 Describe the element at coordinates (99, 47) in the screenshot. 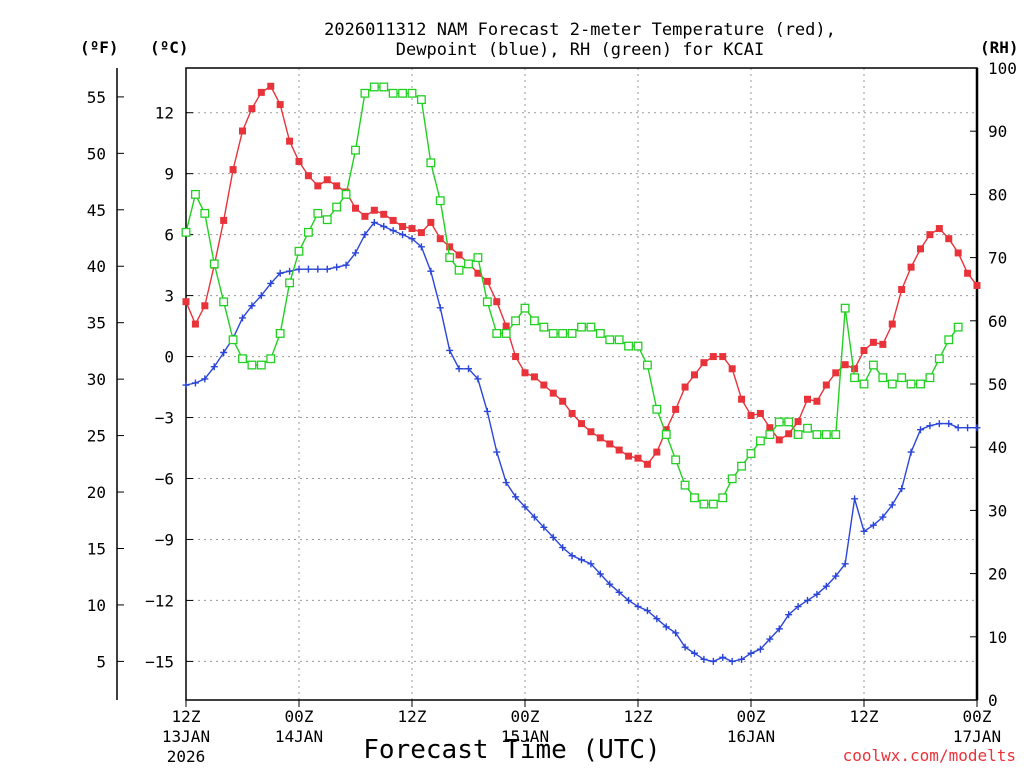

I see `fahrenheit-unit-label: (ºF)` at that location.